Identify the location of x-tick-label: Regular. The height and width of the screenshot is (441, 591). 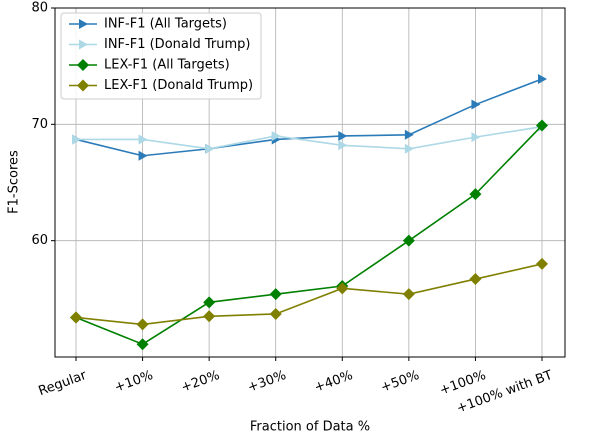
(63, 383).